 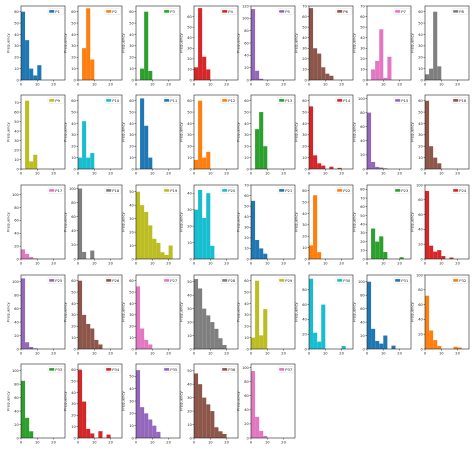 I want to click on legend-label: P35, so click(x=174, y=369).